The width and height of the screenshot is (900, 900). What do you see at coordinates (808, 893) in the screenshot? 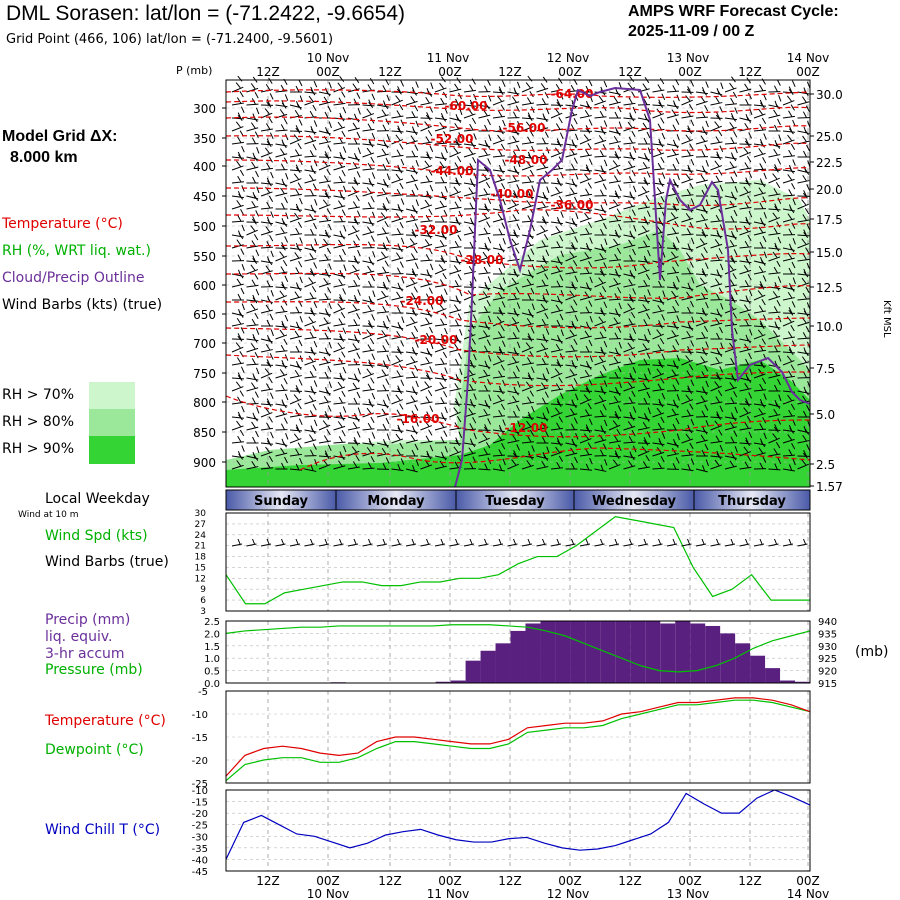
I see `bottom-date-tick: 14 Nov` at bounding box center [808, 893].